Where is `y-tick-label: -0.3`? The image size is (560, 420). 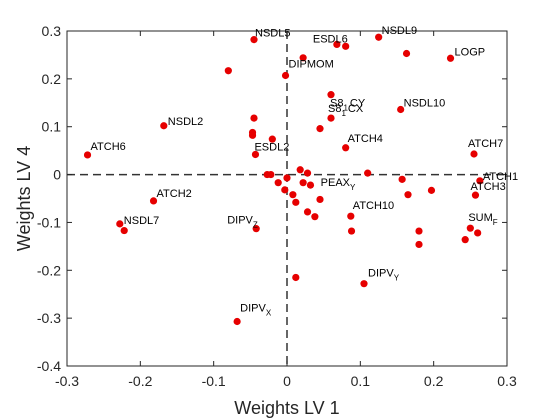
y-tick-label: -0.3 is located at coordinates (49, 318).